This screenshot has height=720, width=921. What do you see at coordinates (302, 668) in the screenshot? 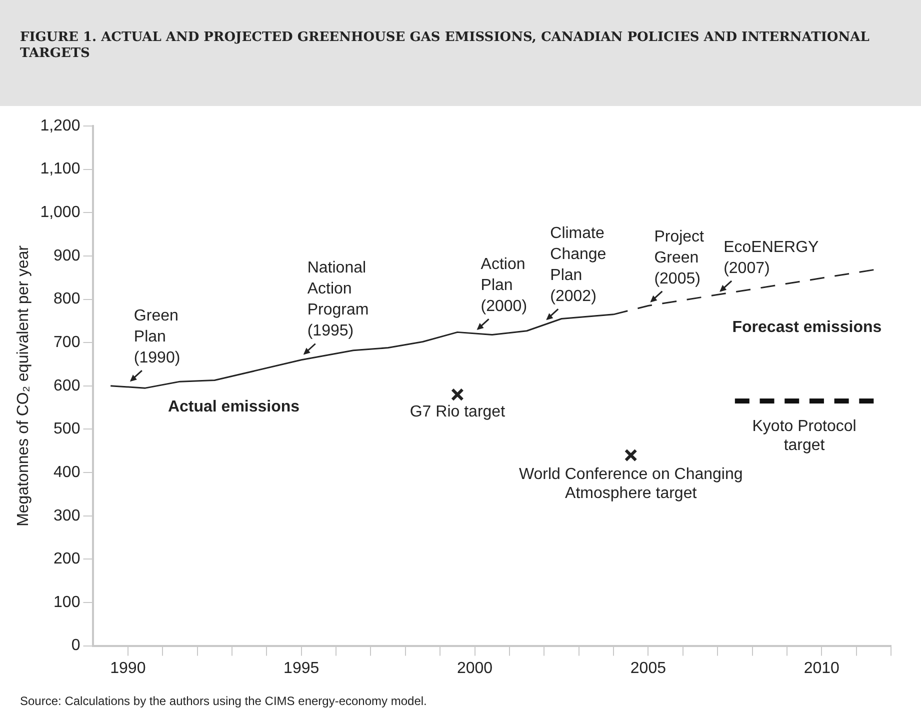
I see `x-tick-label: 1995` at bounding box center [302, 668].